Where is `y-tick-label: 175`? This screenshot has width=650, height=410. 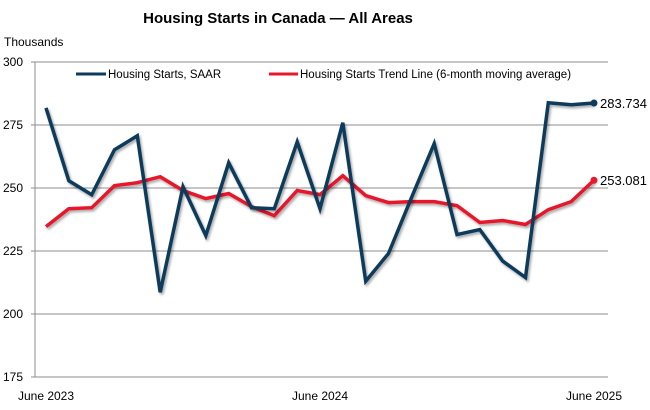
y-tick-label: 175 is located at coordinates (13, 377).